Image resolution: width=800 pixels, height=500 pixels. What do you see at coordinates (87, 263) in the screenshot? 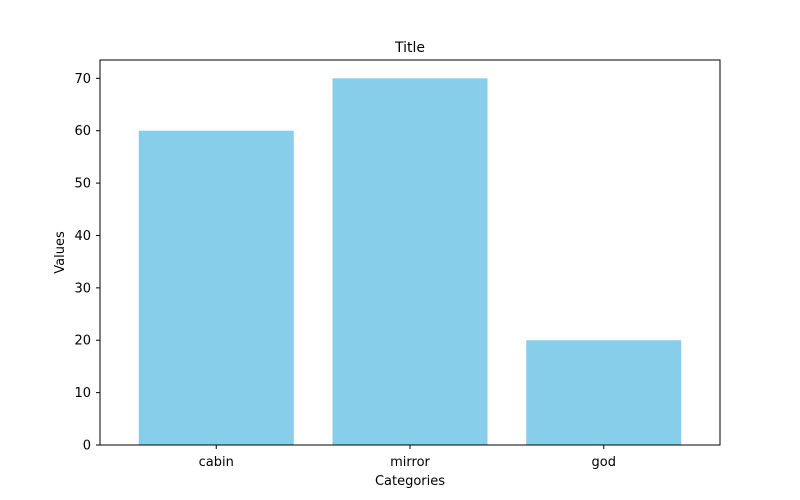
I see `y-ticks-group: 0 10 20 30 40 50 60 70` at bounding box center [87, 263].